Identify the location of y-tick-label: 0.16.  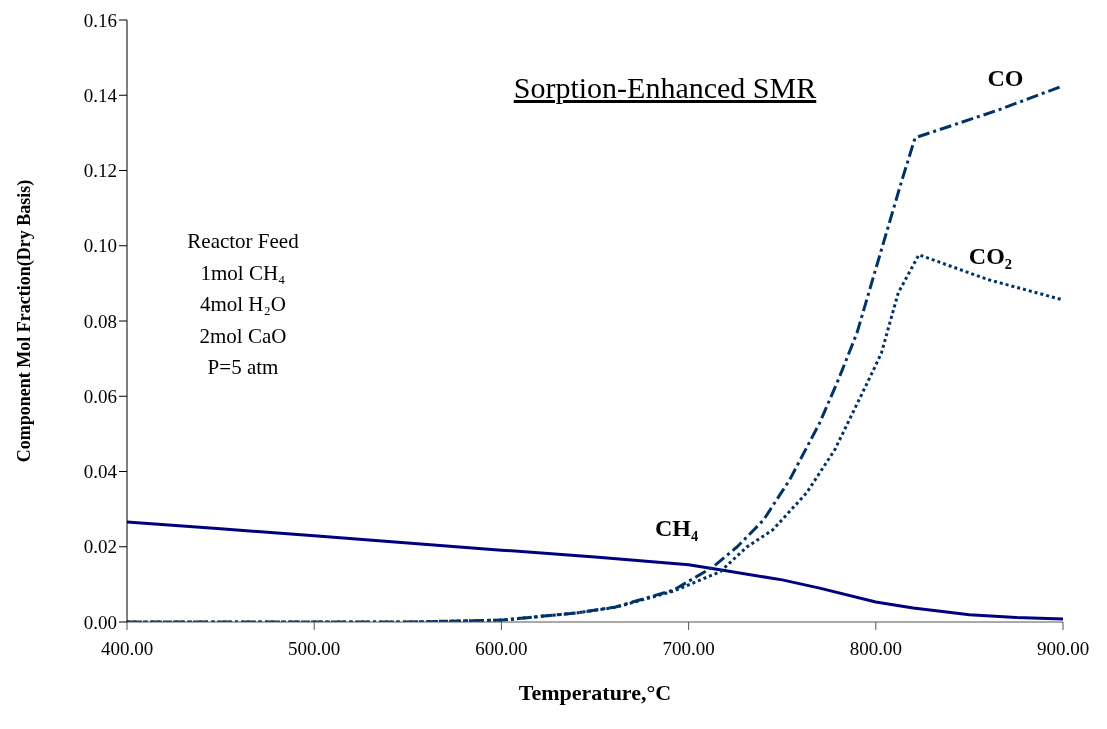
(100, 20).